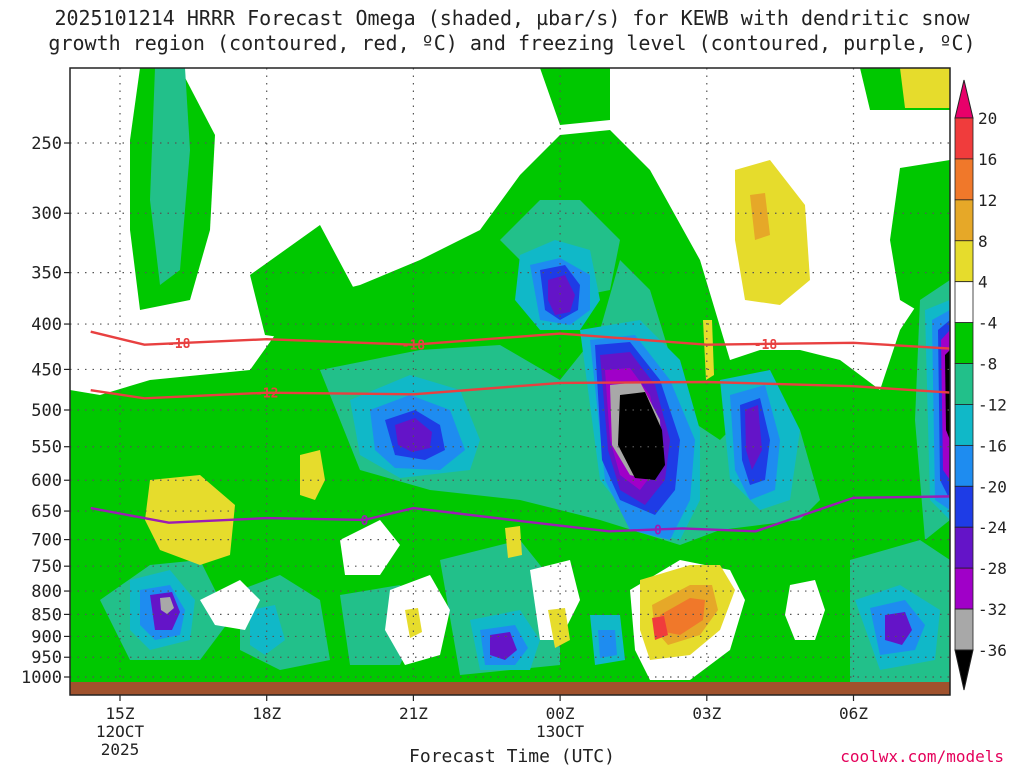  What do you see at coordinates (992, 650) in the screenshot?
I see `colorbar-label: -36` at bounding box center [992, 650].